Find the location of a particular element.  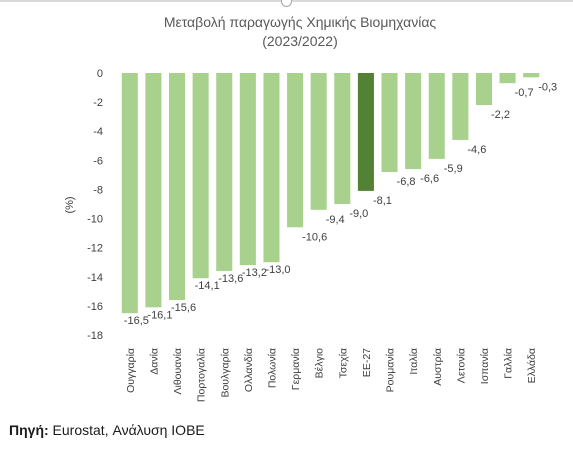

category-label: Ιταλία is located at coordinates (414, 361).